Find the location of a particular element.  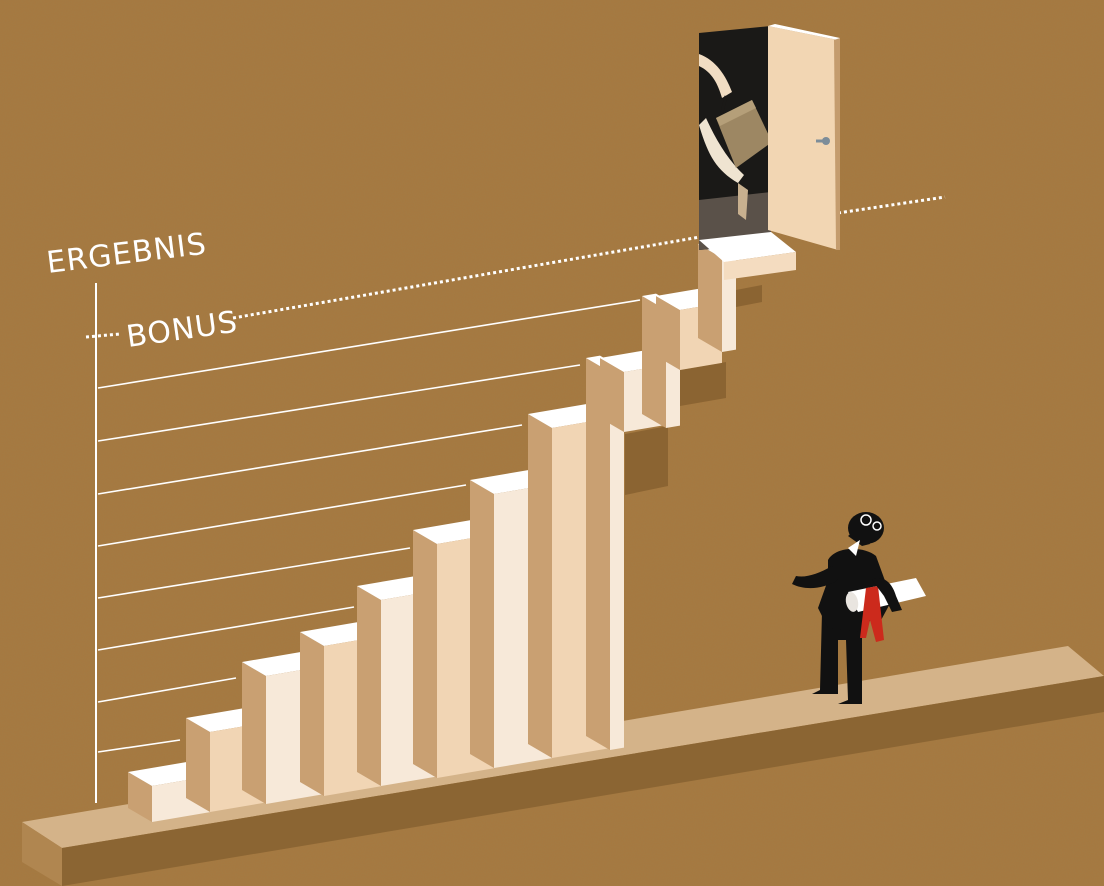

stair-step is located at coordinates (605, 552).